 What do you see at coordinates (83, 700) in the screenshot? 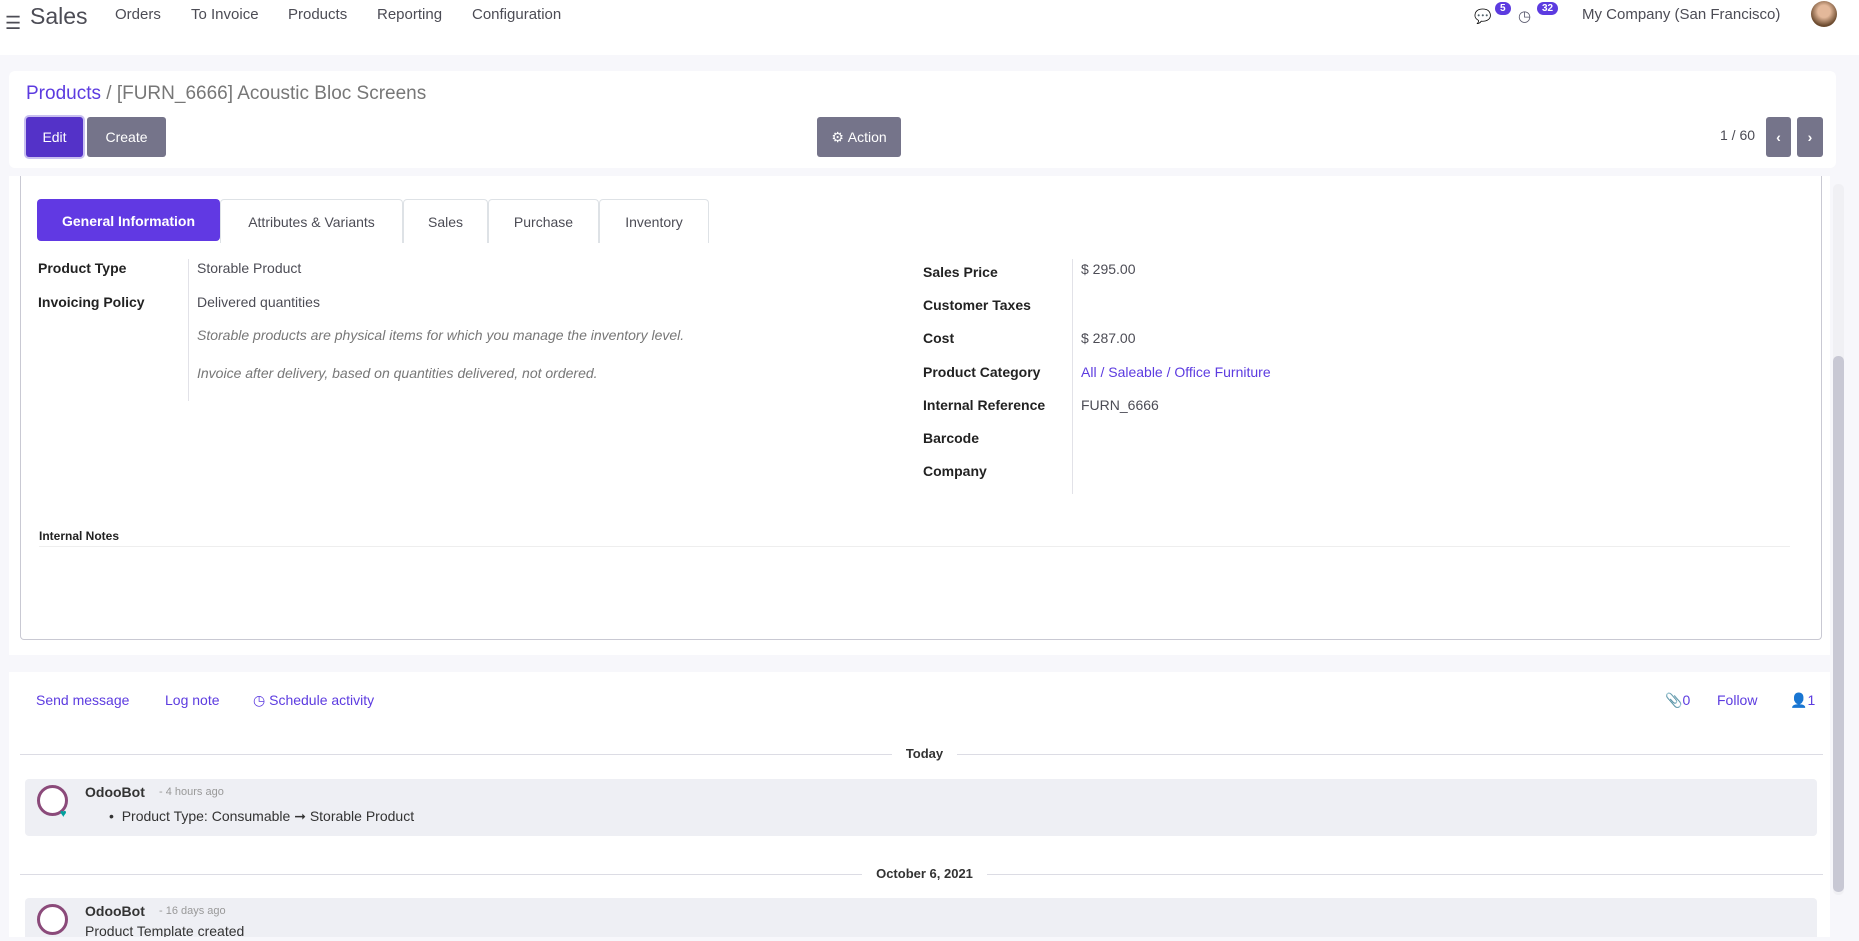
I see `send-message-button: Send message` at bounding box center [83, 700].